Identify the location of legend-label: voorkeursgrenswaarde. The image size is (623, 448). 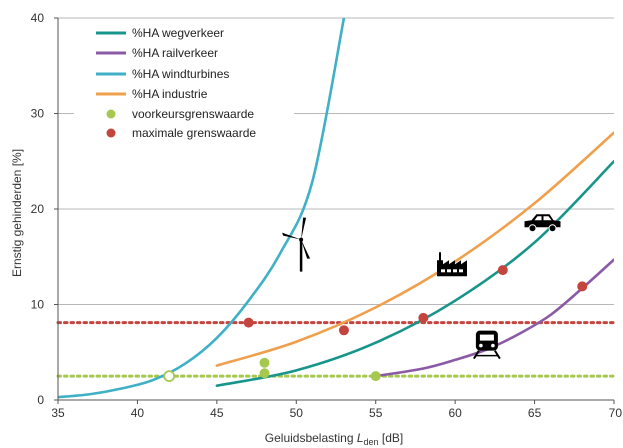
(193, 114).